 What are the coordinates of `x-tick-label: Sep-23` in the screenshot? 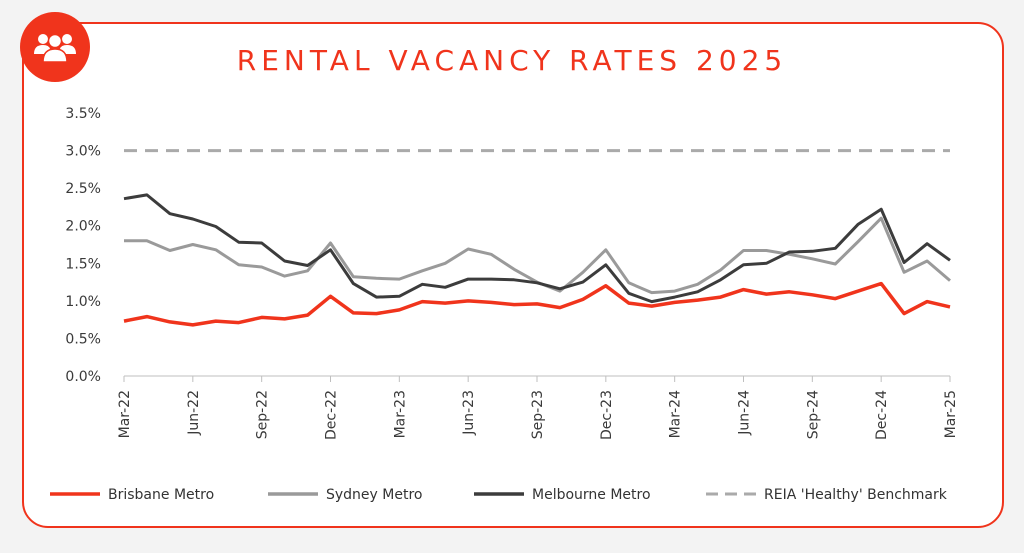 It's located at (538, 414).